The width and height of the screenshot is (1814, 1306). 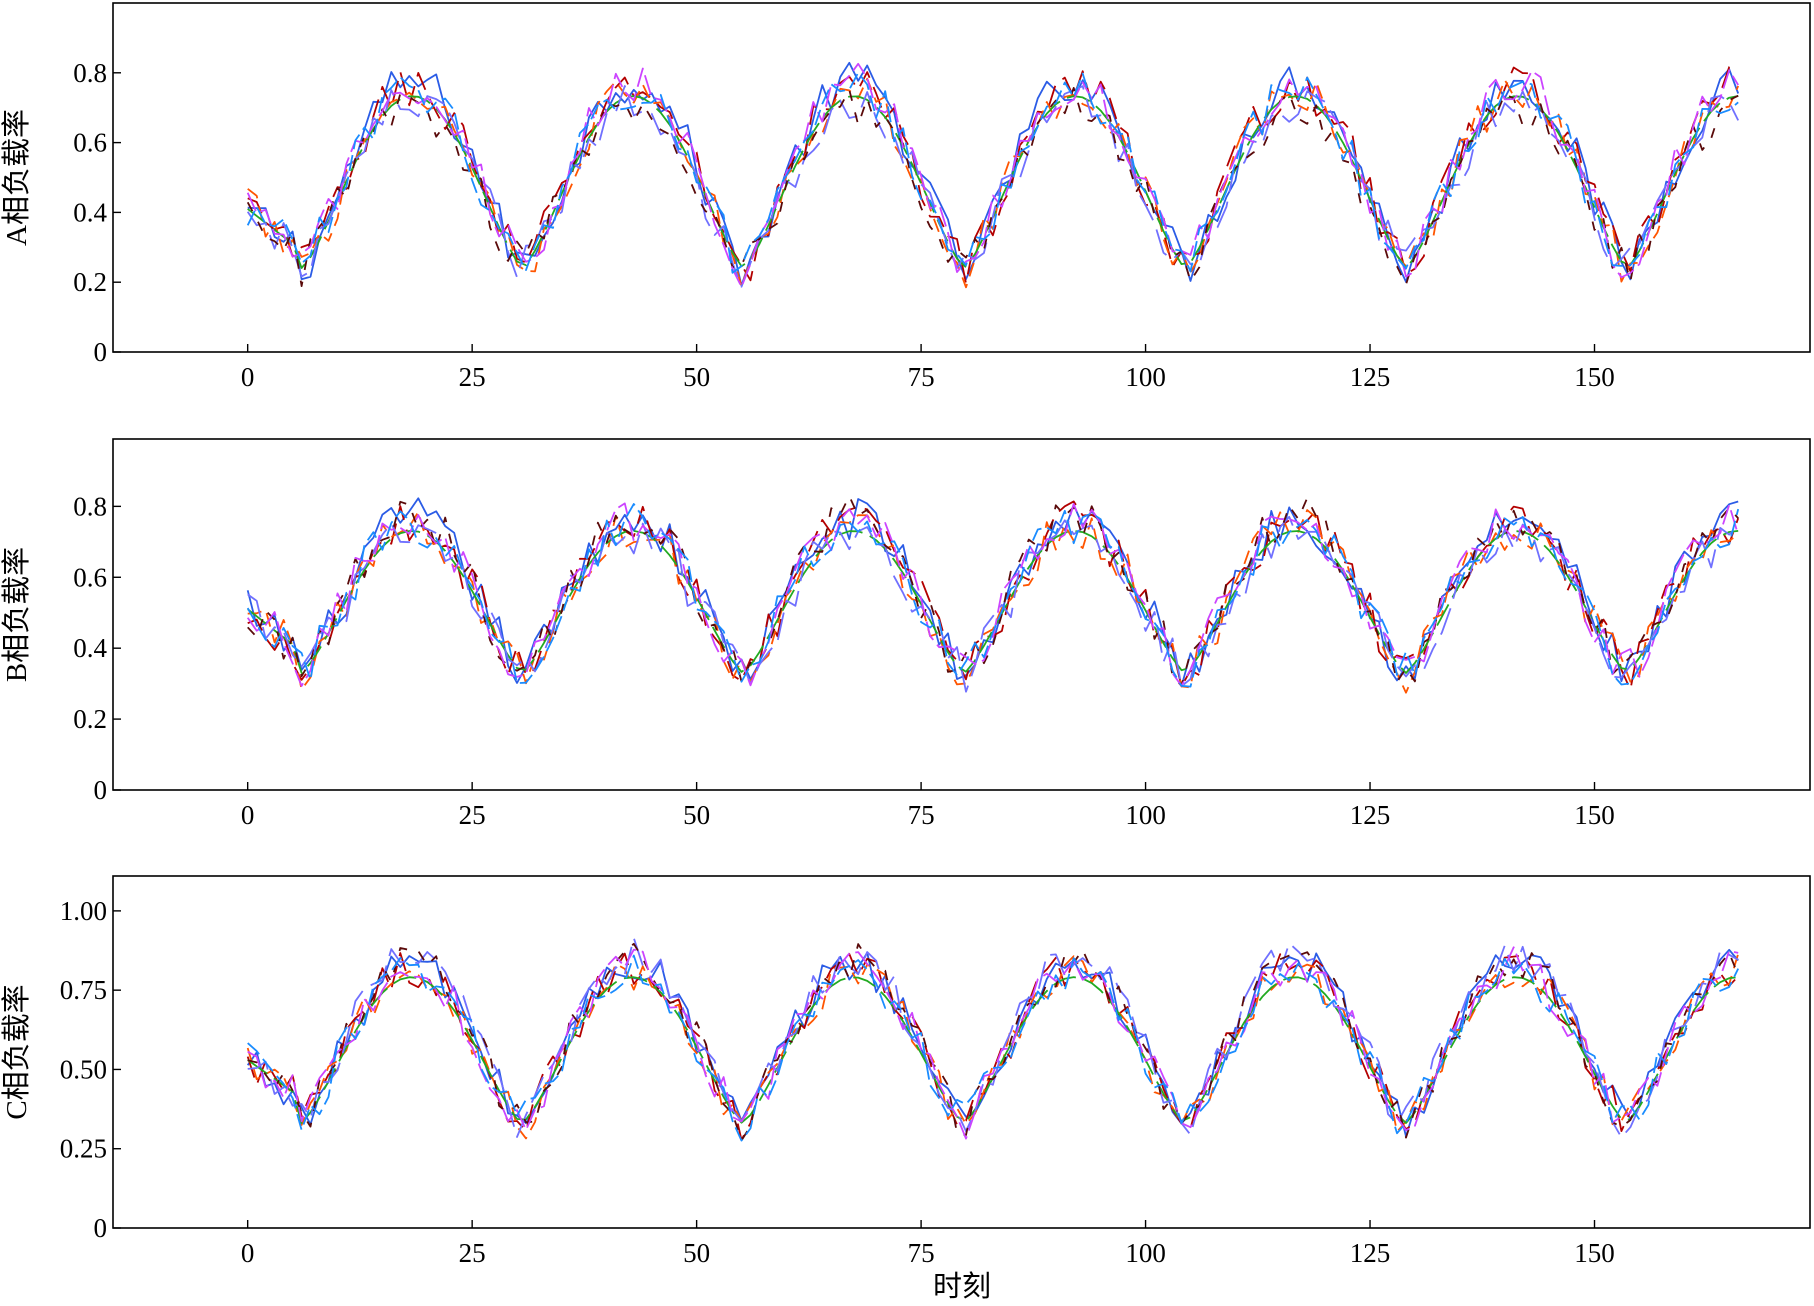 I want to click on y-tick-label: 0.25, so click(x=83, y=1149).